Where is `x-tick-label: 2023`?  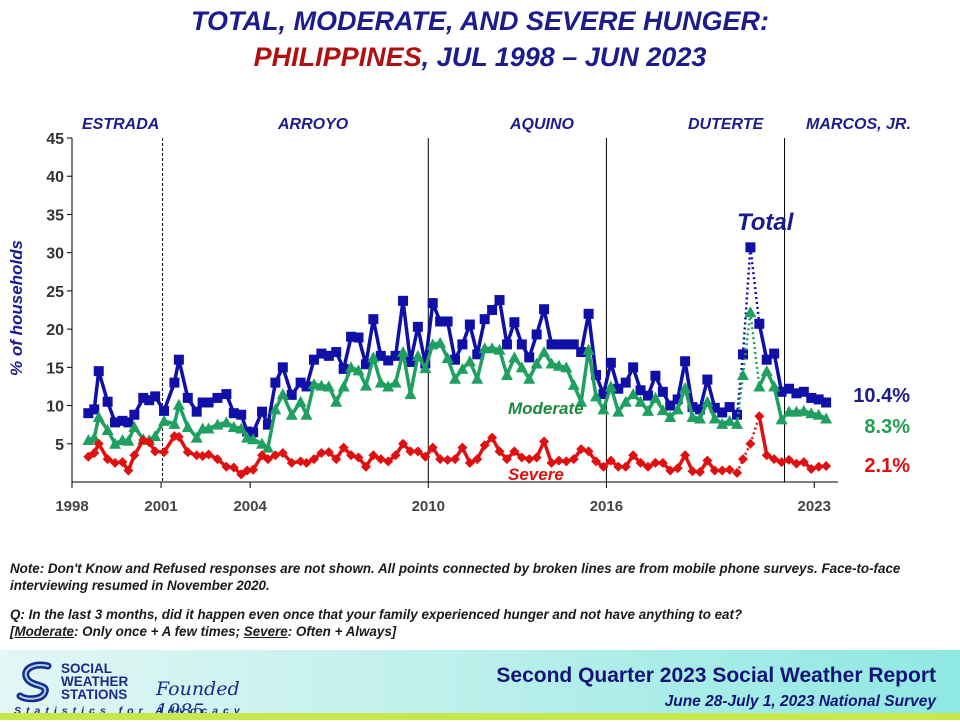
x-tick-label: 2023 is located at coordinates (814, 506).